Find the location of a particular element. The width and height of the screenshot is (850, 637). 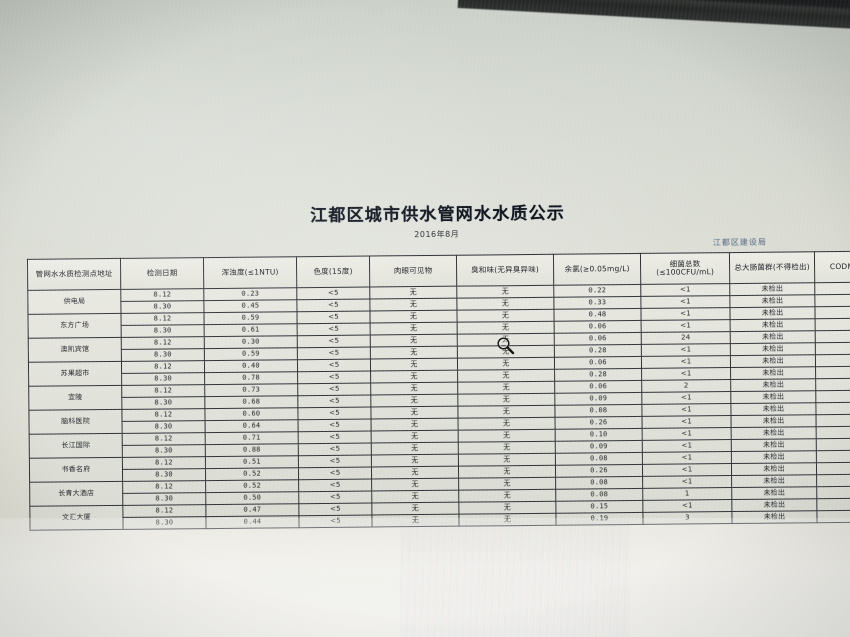

cell-codmn: 1.1 is located at coordinates (832, 336).